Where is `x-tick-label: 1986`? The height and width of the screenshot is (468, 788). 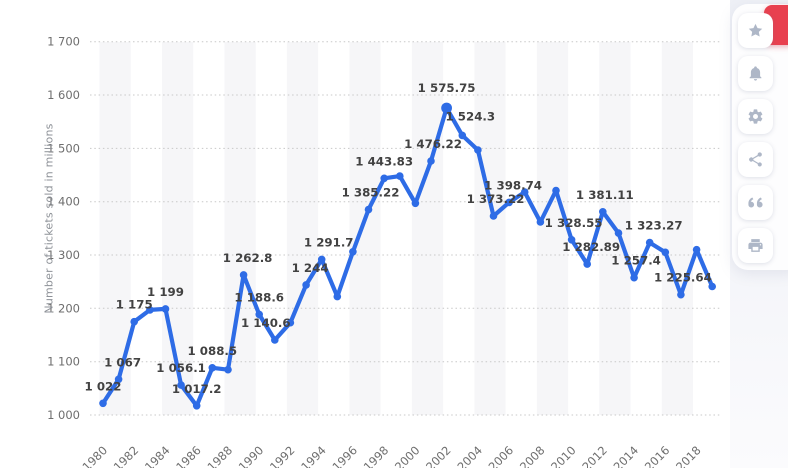
x-tick-label: 1986 is located at coordinates (188, 455).